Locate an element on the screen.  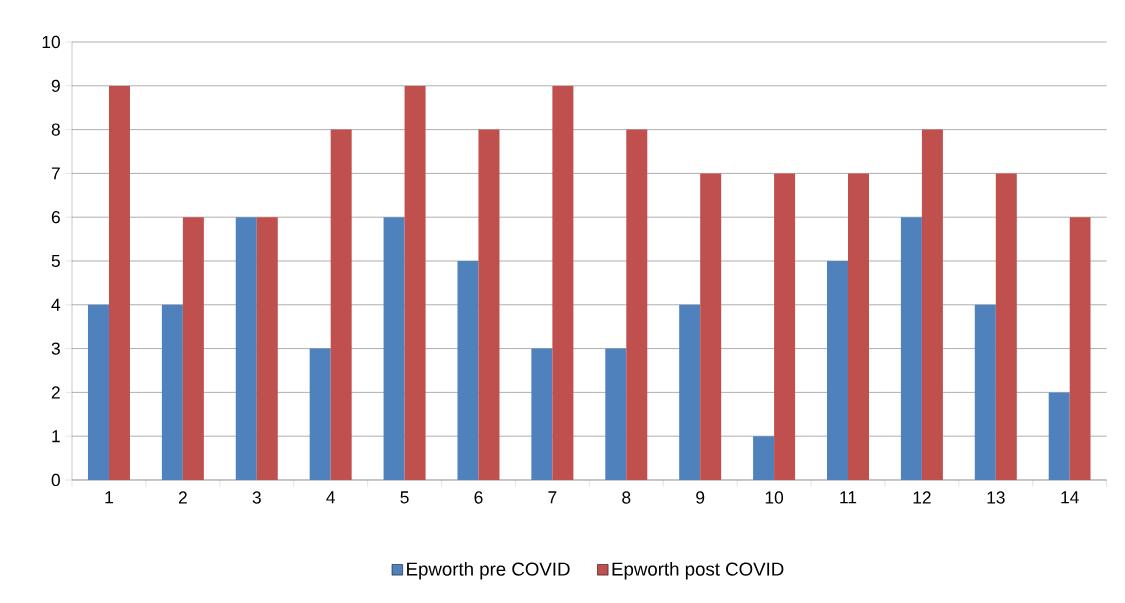
x-tick-label: 3 is located at coordinates (256, 497).